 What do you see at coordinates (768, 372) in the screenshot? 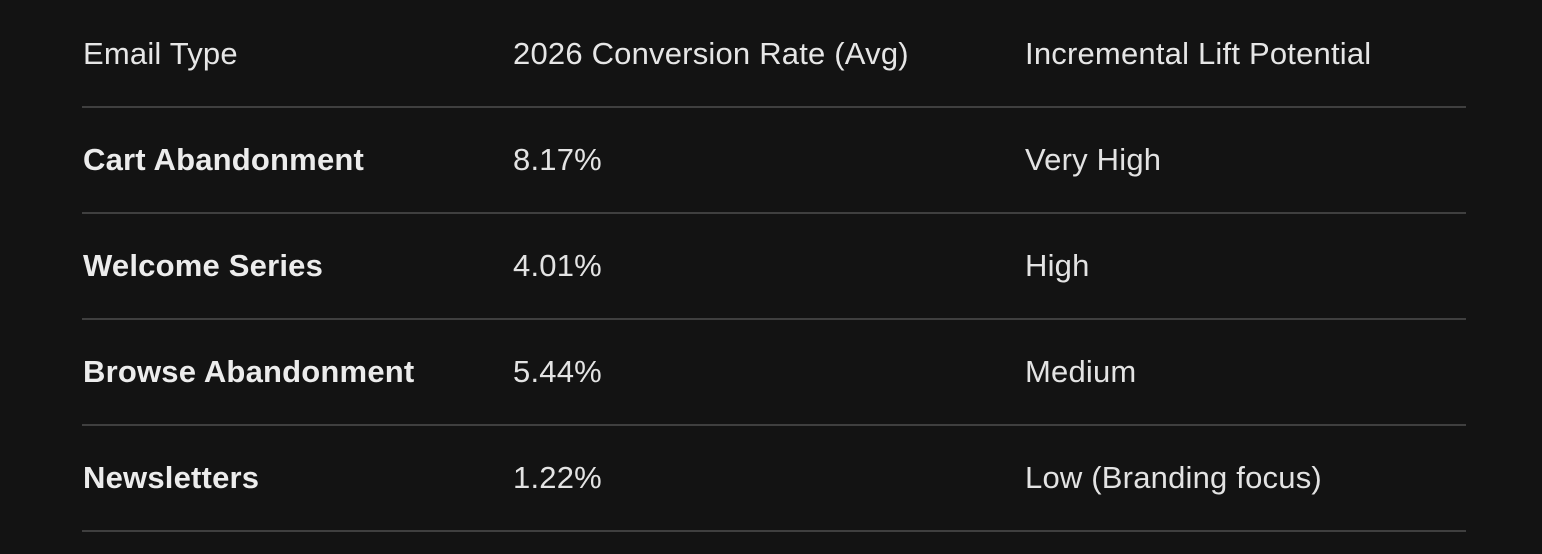
I see `conversion-rate-cell: 5.44%` at bounding box center [768, 372].